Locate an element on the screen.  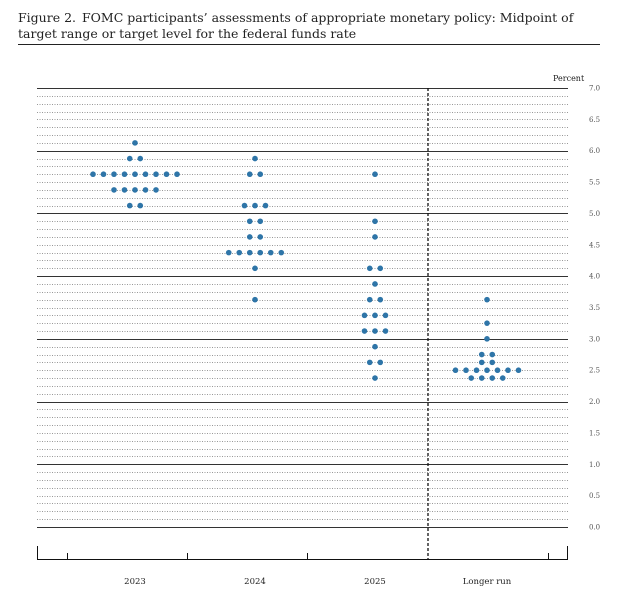
y-tick-label: 1.5 is located at coordinates (594, 433).